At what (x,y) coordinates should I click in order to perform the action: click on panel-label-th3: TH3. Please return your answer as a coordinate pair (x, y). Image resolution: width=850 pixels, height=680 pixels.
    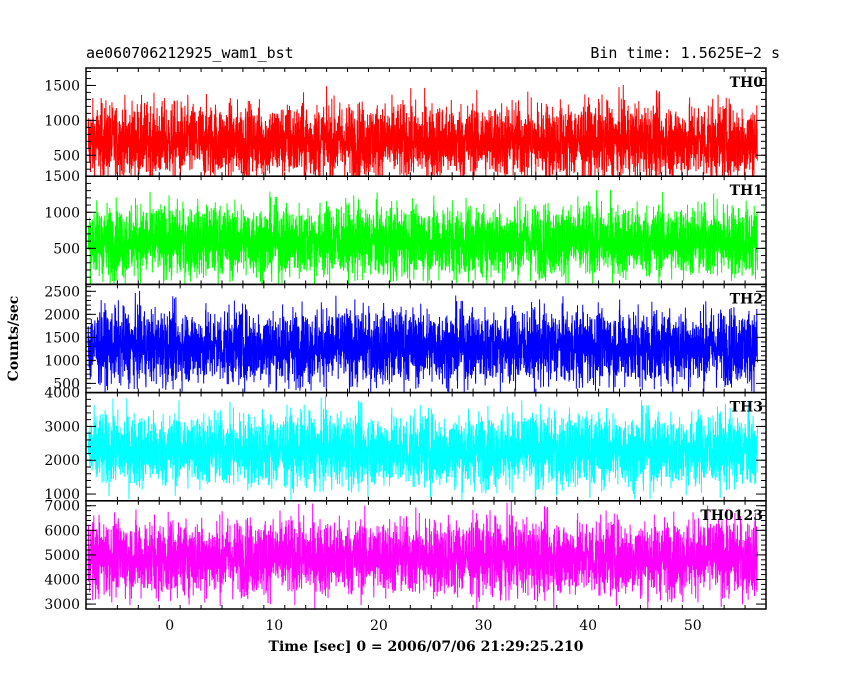
    Looking at the image, I should click on (746, 408).